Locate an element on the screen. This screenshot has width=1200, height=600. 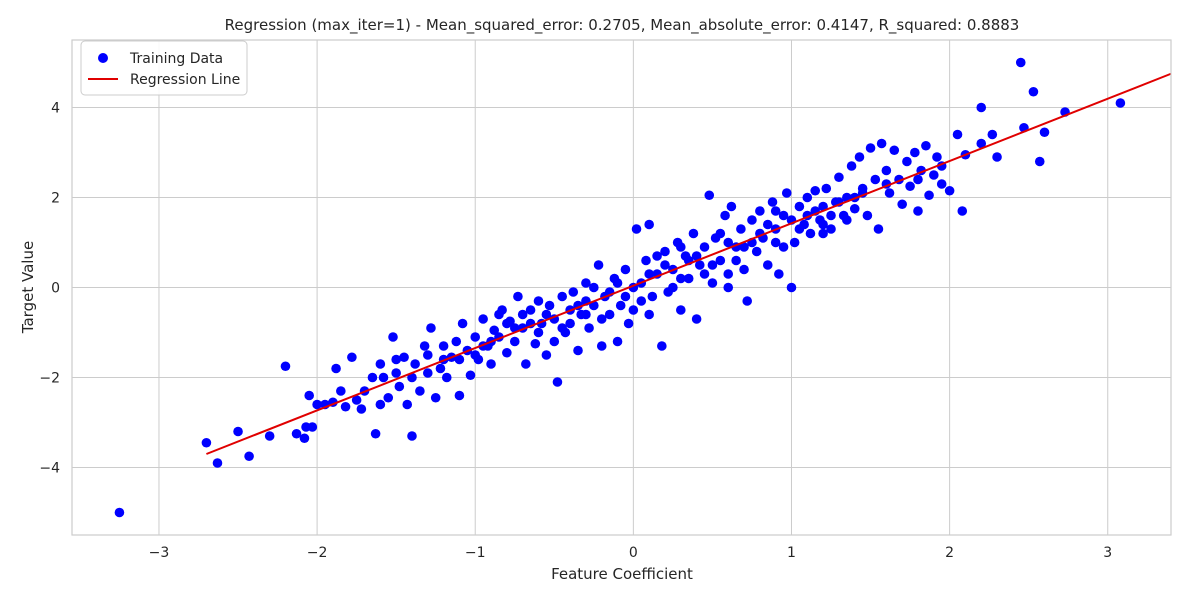
x-tick-label: −3 is located at coordinates (159, 553).